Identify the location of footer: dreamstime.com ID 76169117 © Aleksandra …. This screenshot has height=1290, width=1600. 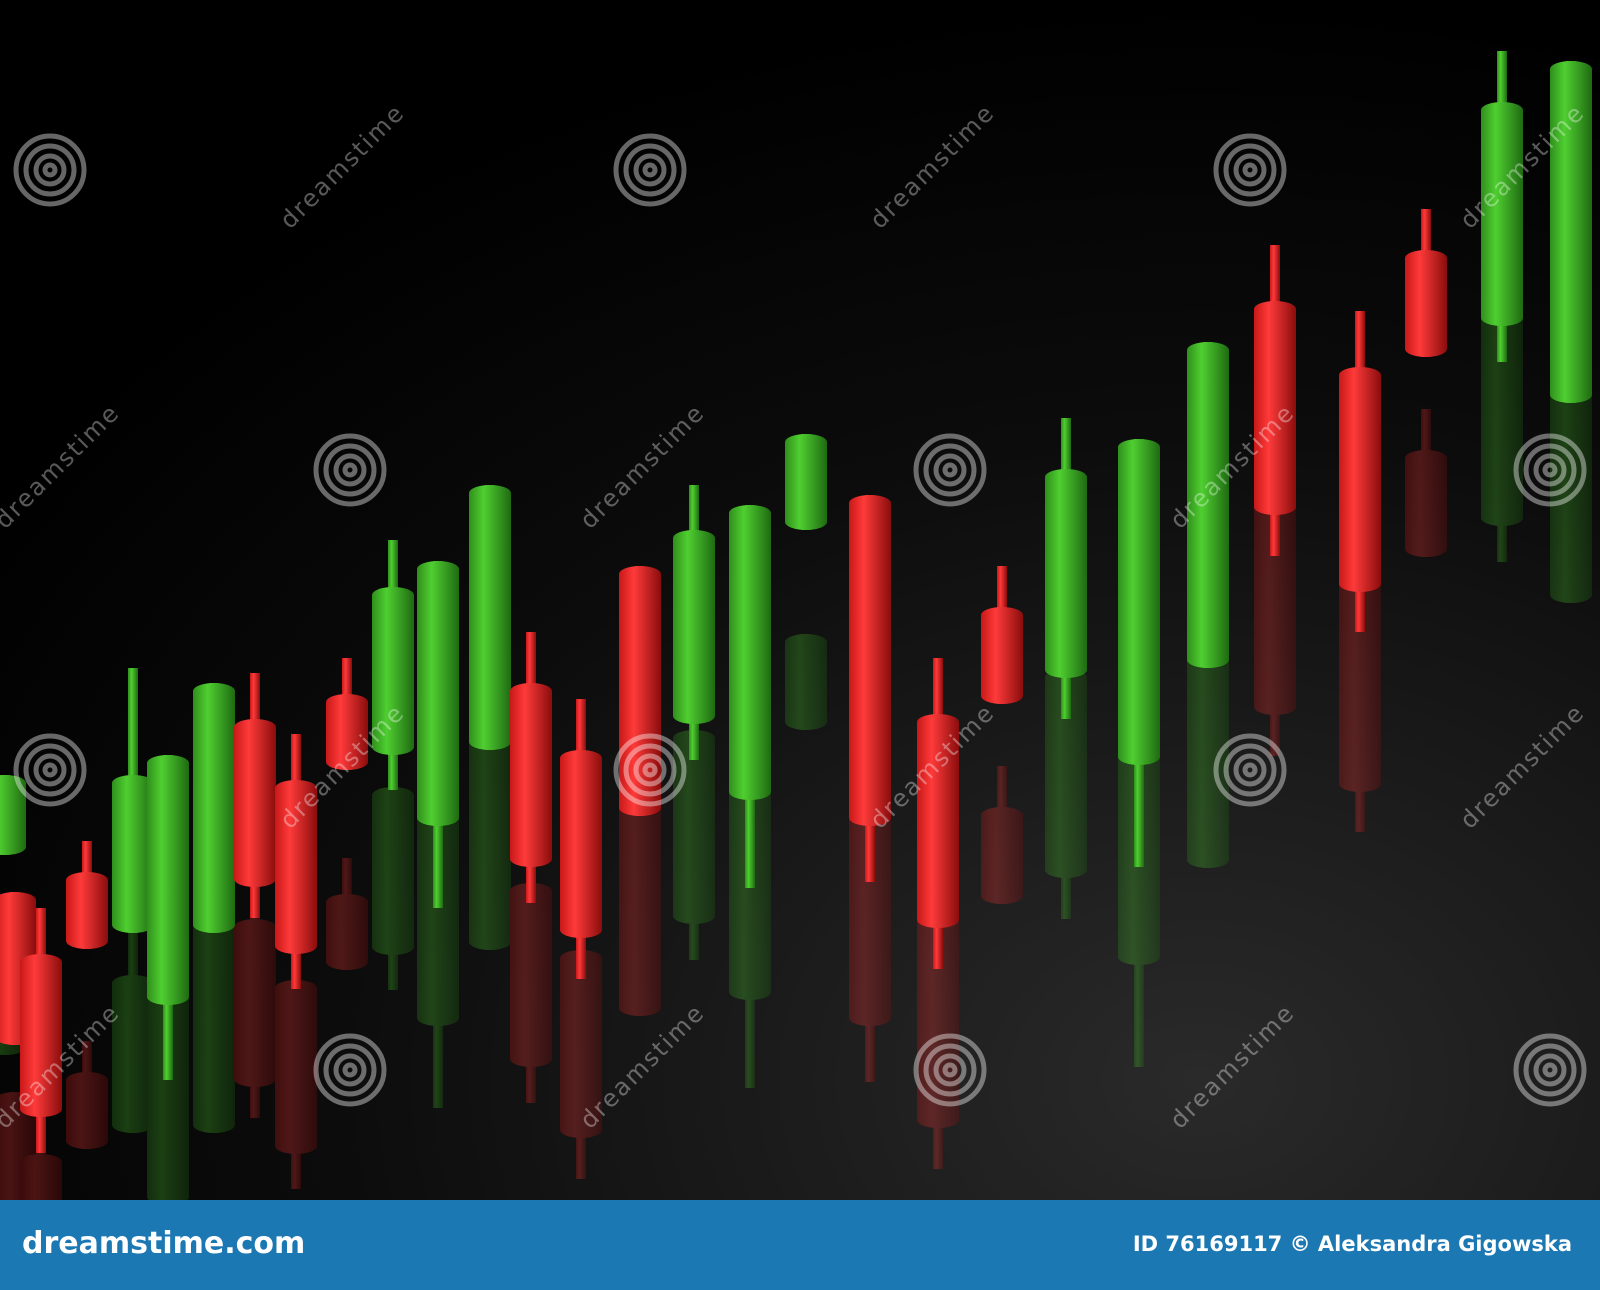
(800, 1245).